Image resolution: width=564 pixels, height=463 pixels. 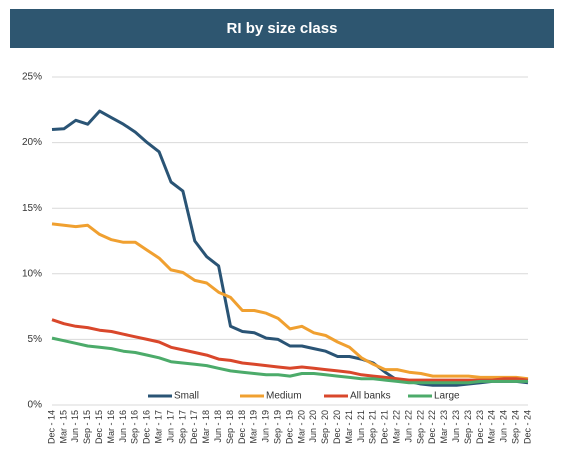 What do you see at coordinates (504, 426) in the screenshot?
I see `x-tick-label: Jun - 24` at bounding box center [504, 426].